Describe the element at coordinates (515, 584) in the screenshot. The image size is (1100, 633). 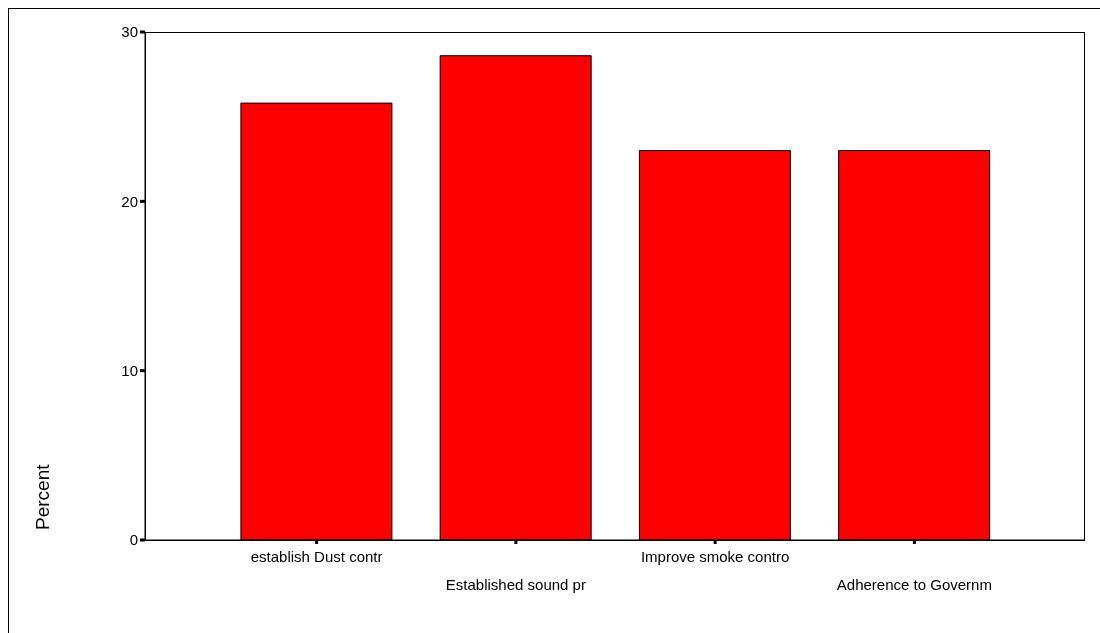
I see `x-tick-label: Established sound pr` at that location.